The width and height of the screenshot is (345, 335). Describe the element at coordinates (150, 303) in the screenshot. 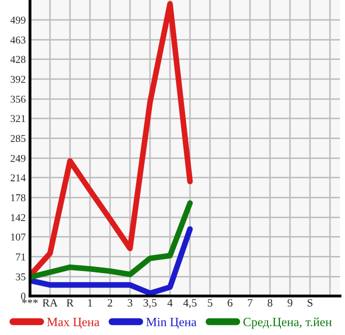

I see `x-tick-label: 3,5` at that location.